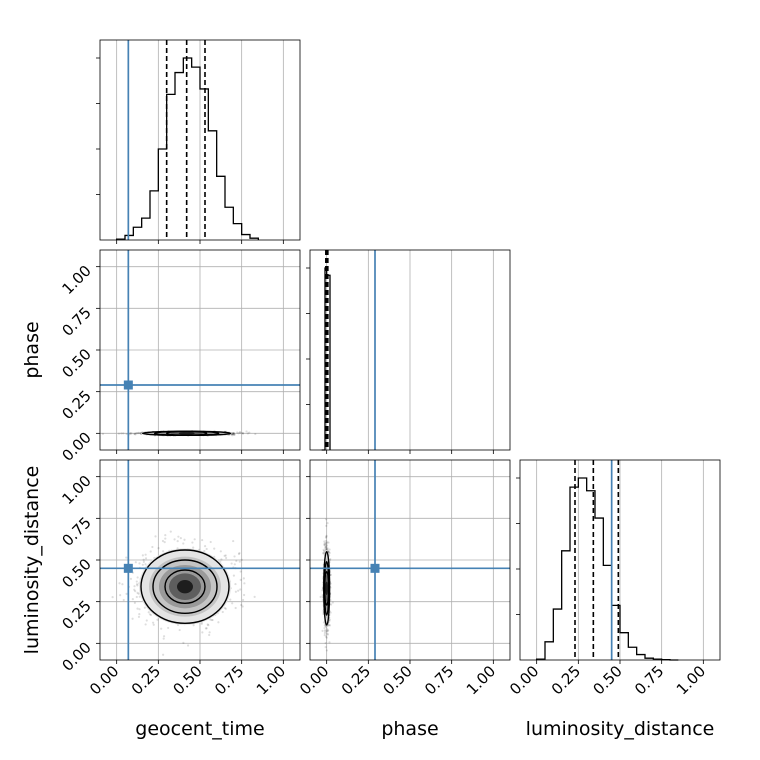 The image size is (760, 760). What do you see at coordinates (76, 573) in the screenshot?
I see `y-tick-label: 0.50` at bounding box center [76, 573].